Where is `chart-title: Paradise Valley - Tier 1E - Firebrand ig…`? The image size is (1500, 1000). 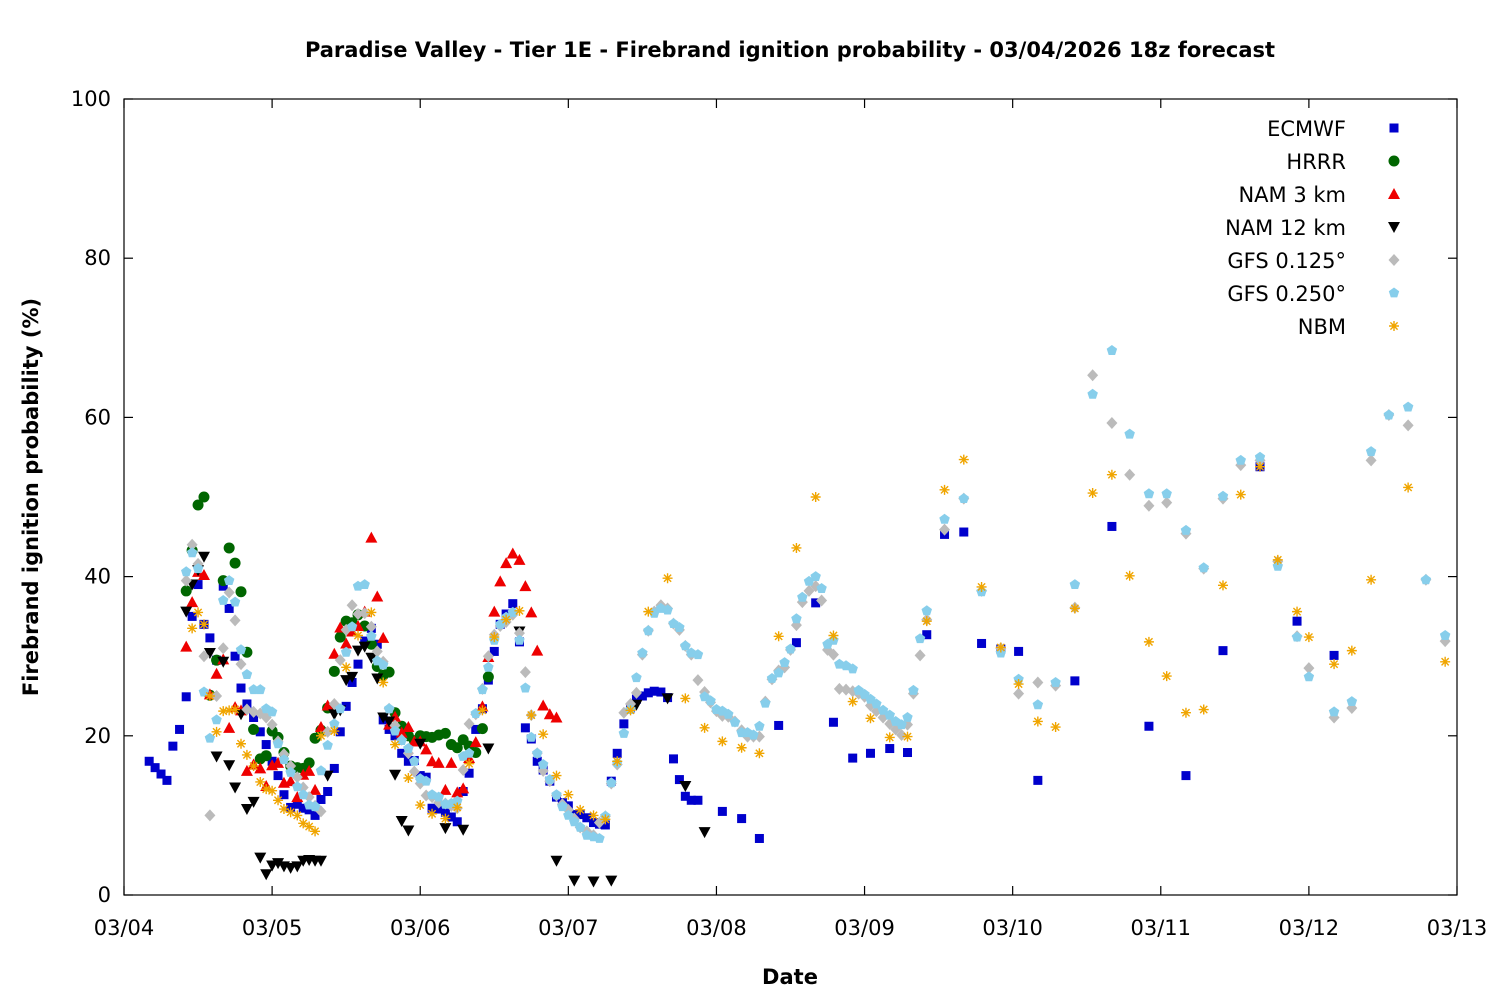 chart-title: Paradise Valley - Tier 1E - Firebrand ig… is located at coordinates (790, 50).